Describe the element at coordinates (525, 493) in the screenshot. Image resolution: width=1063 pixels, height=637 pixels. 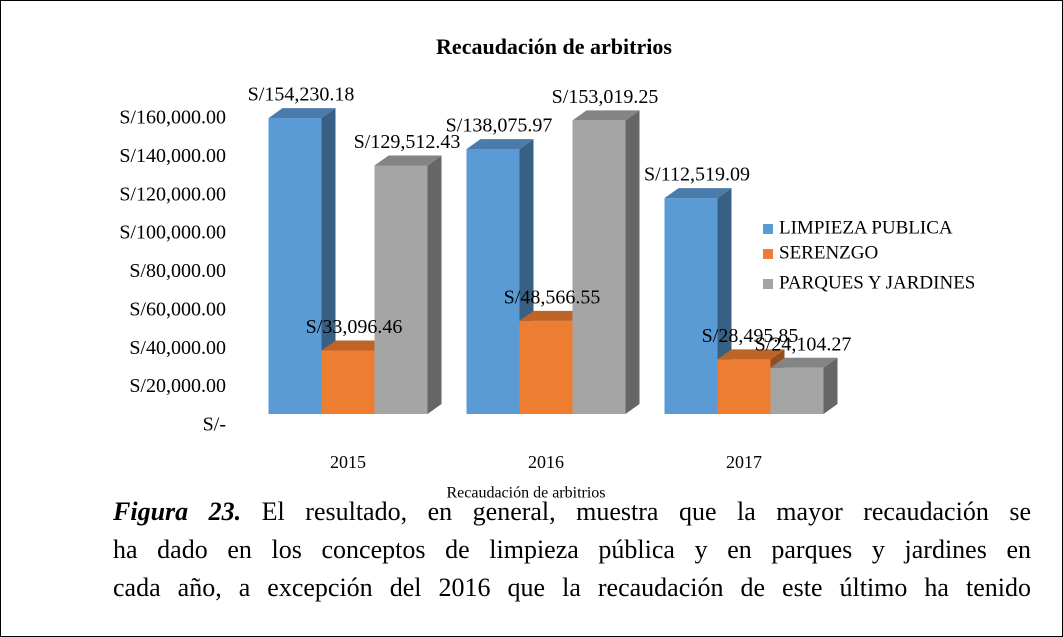
I see `x-axis-title: Recaudación de arbitrios` at that location.